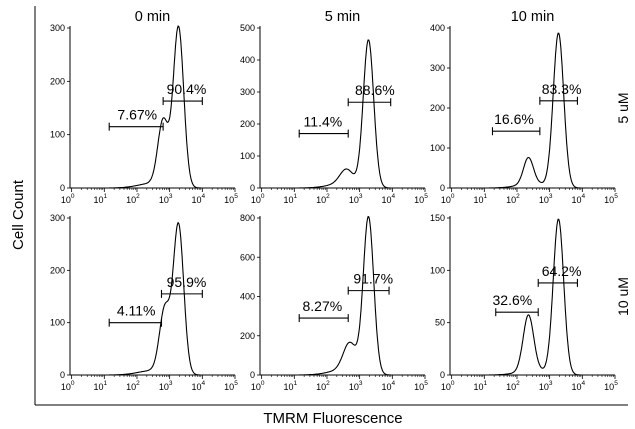  What do you see at coordinates (323, 306) in the screenshot?
I see `gate-label-left: 8.27%` at bounding box center [323, 306].